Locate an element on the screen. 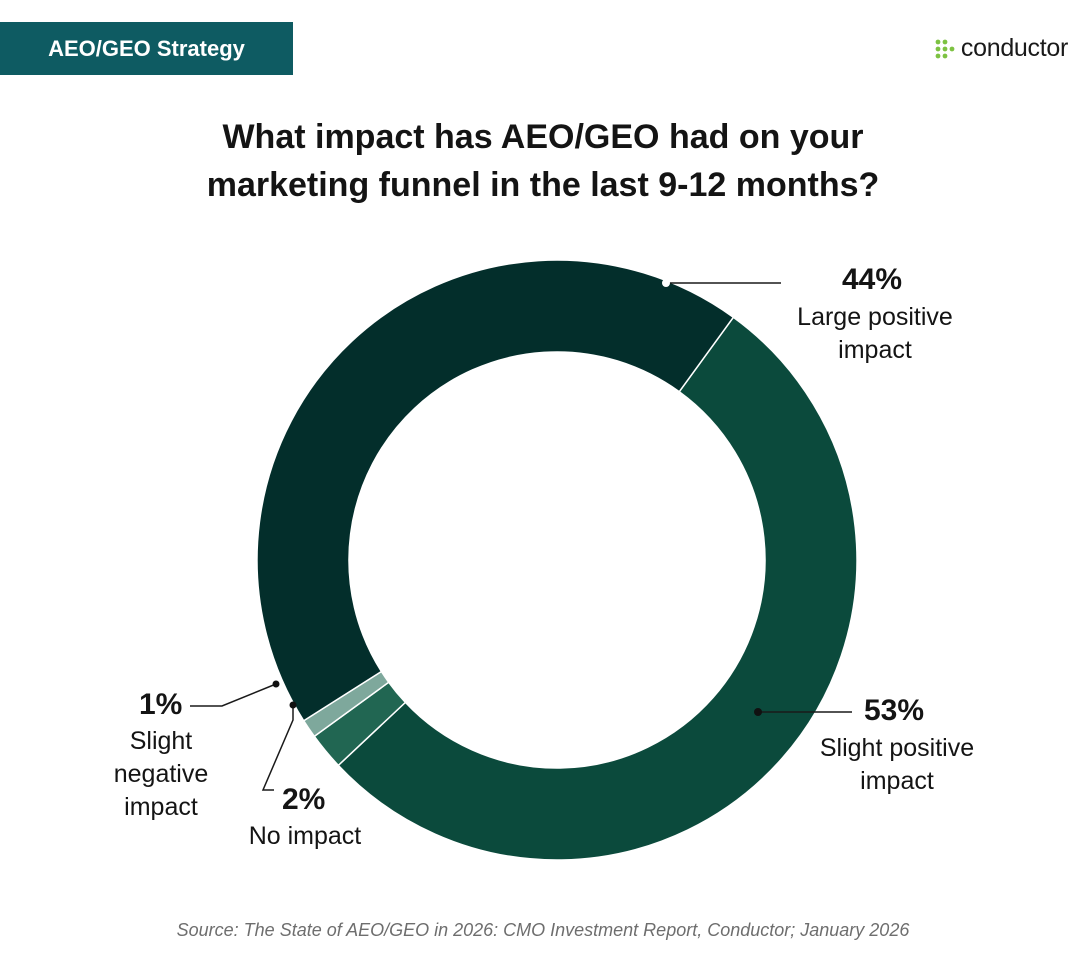  label-pct-slight-positive: 53% is located at coordinates (894, 710).